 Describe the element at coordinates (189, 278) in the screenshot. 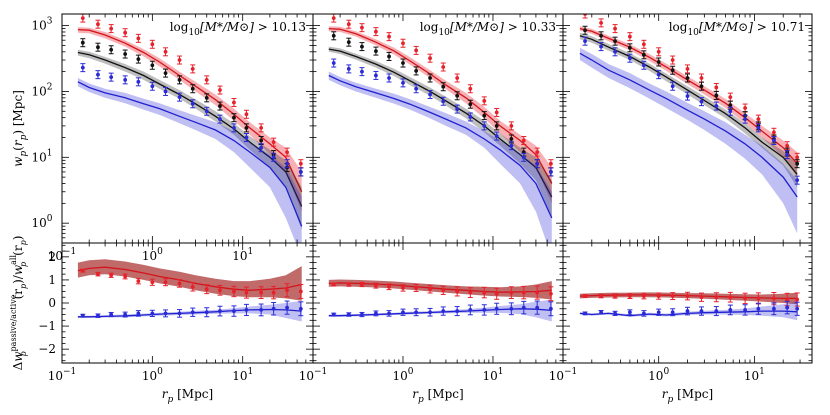

I see `band-line-passive` at that location.